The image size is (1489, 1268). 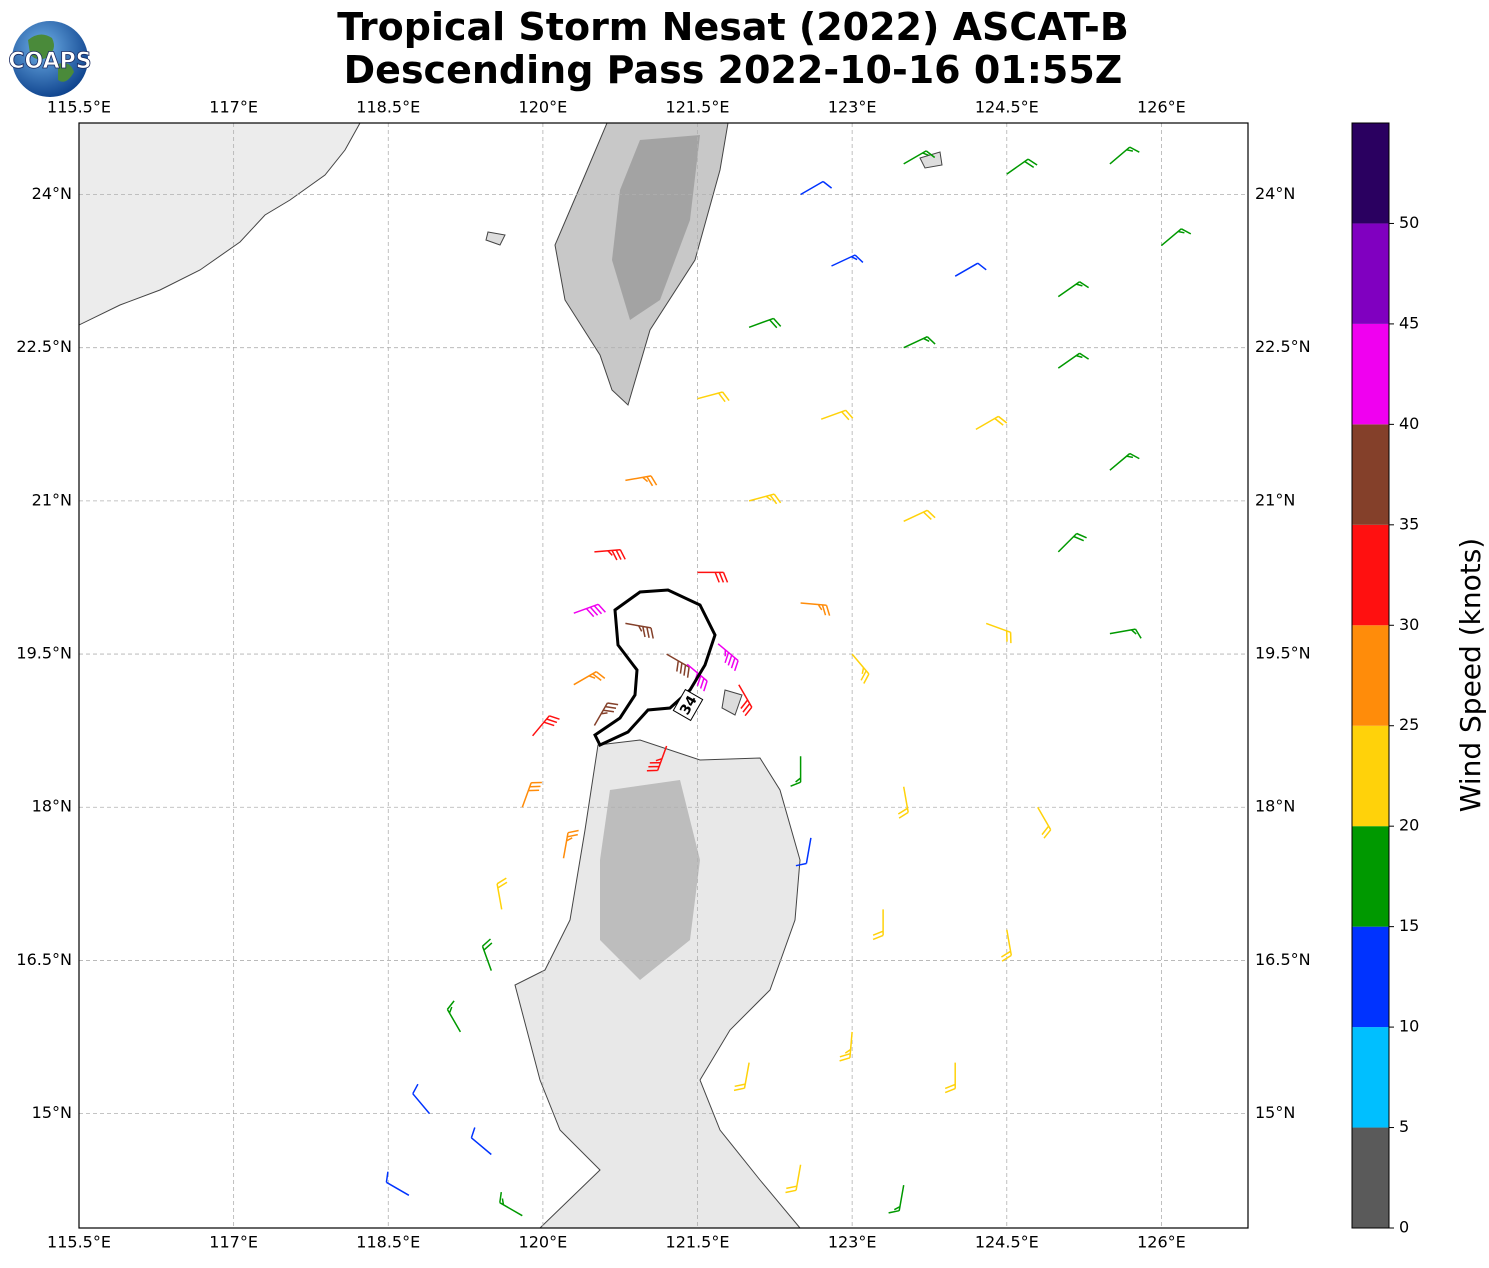 What do you see at coordinates (220, 224) in the screenshot?
I see `land-china` at bounding box center [220, 224].